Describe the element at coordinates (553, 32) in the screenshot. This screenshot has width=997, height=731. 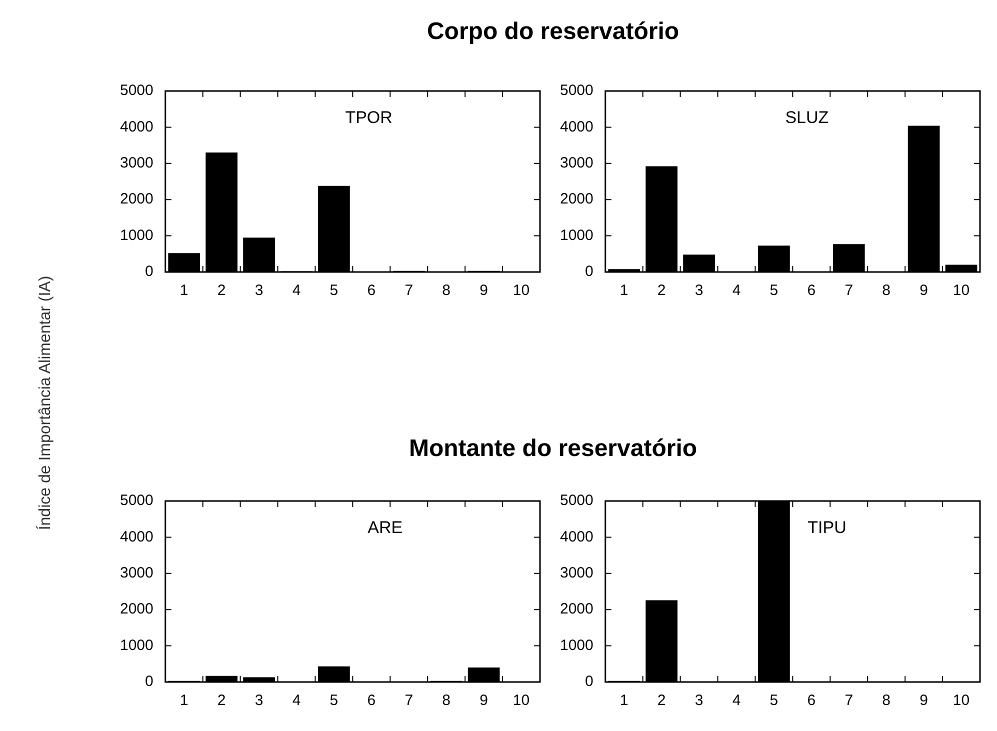
I see `chart-title: Corpo do reservatório` at that location.